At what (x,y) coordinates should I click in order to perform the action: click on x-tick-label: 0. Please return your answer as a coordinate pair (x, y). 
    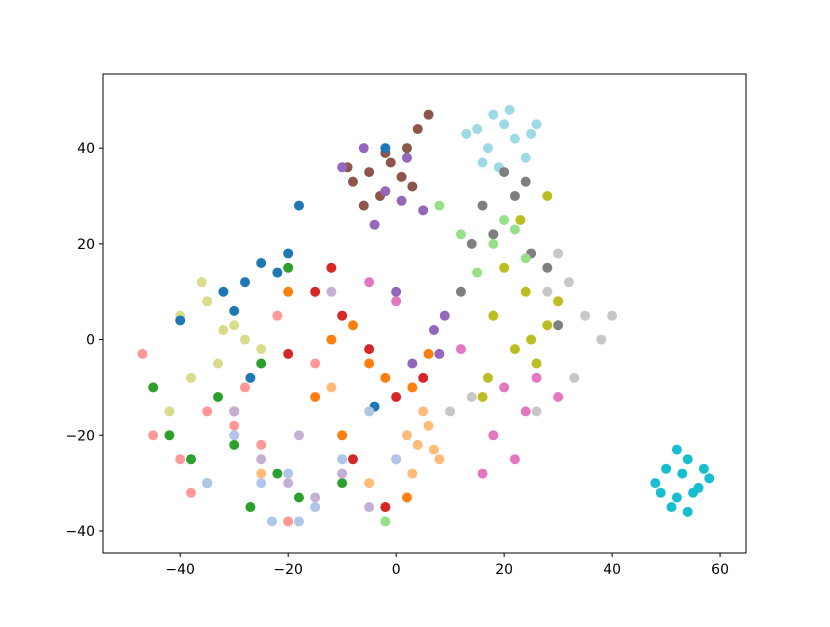
    Looking at the image, I should click on (396, 570).